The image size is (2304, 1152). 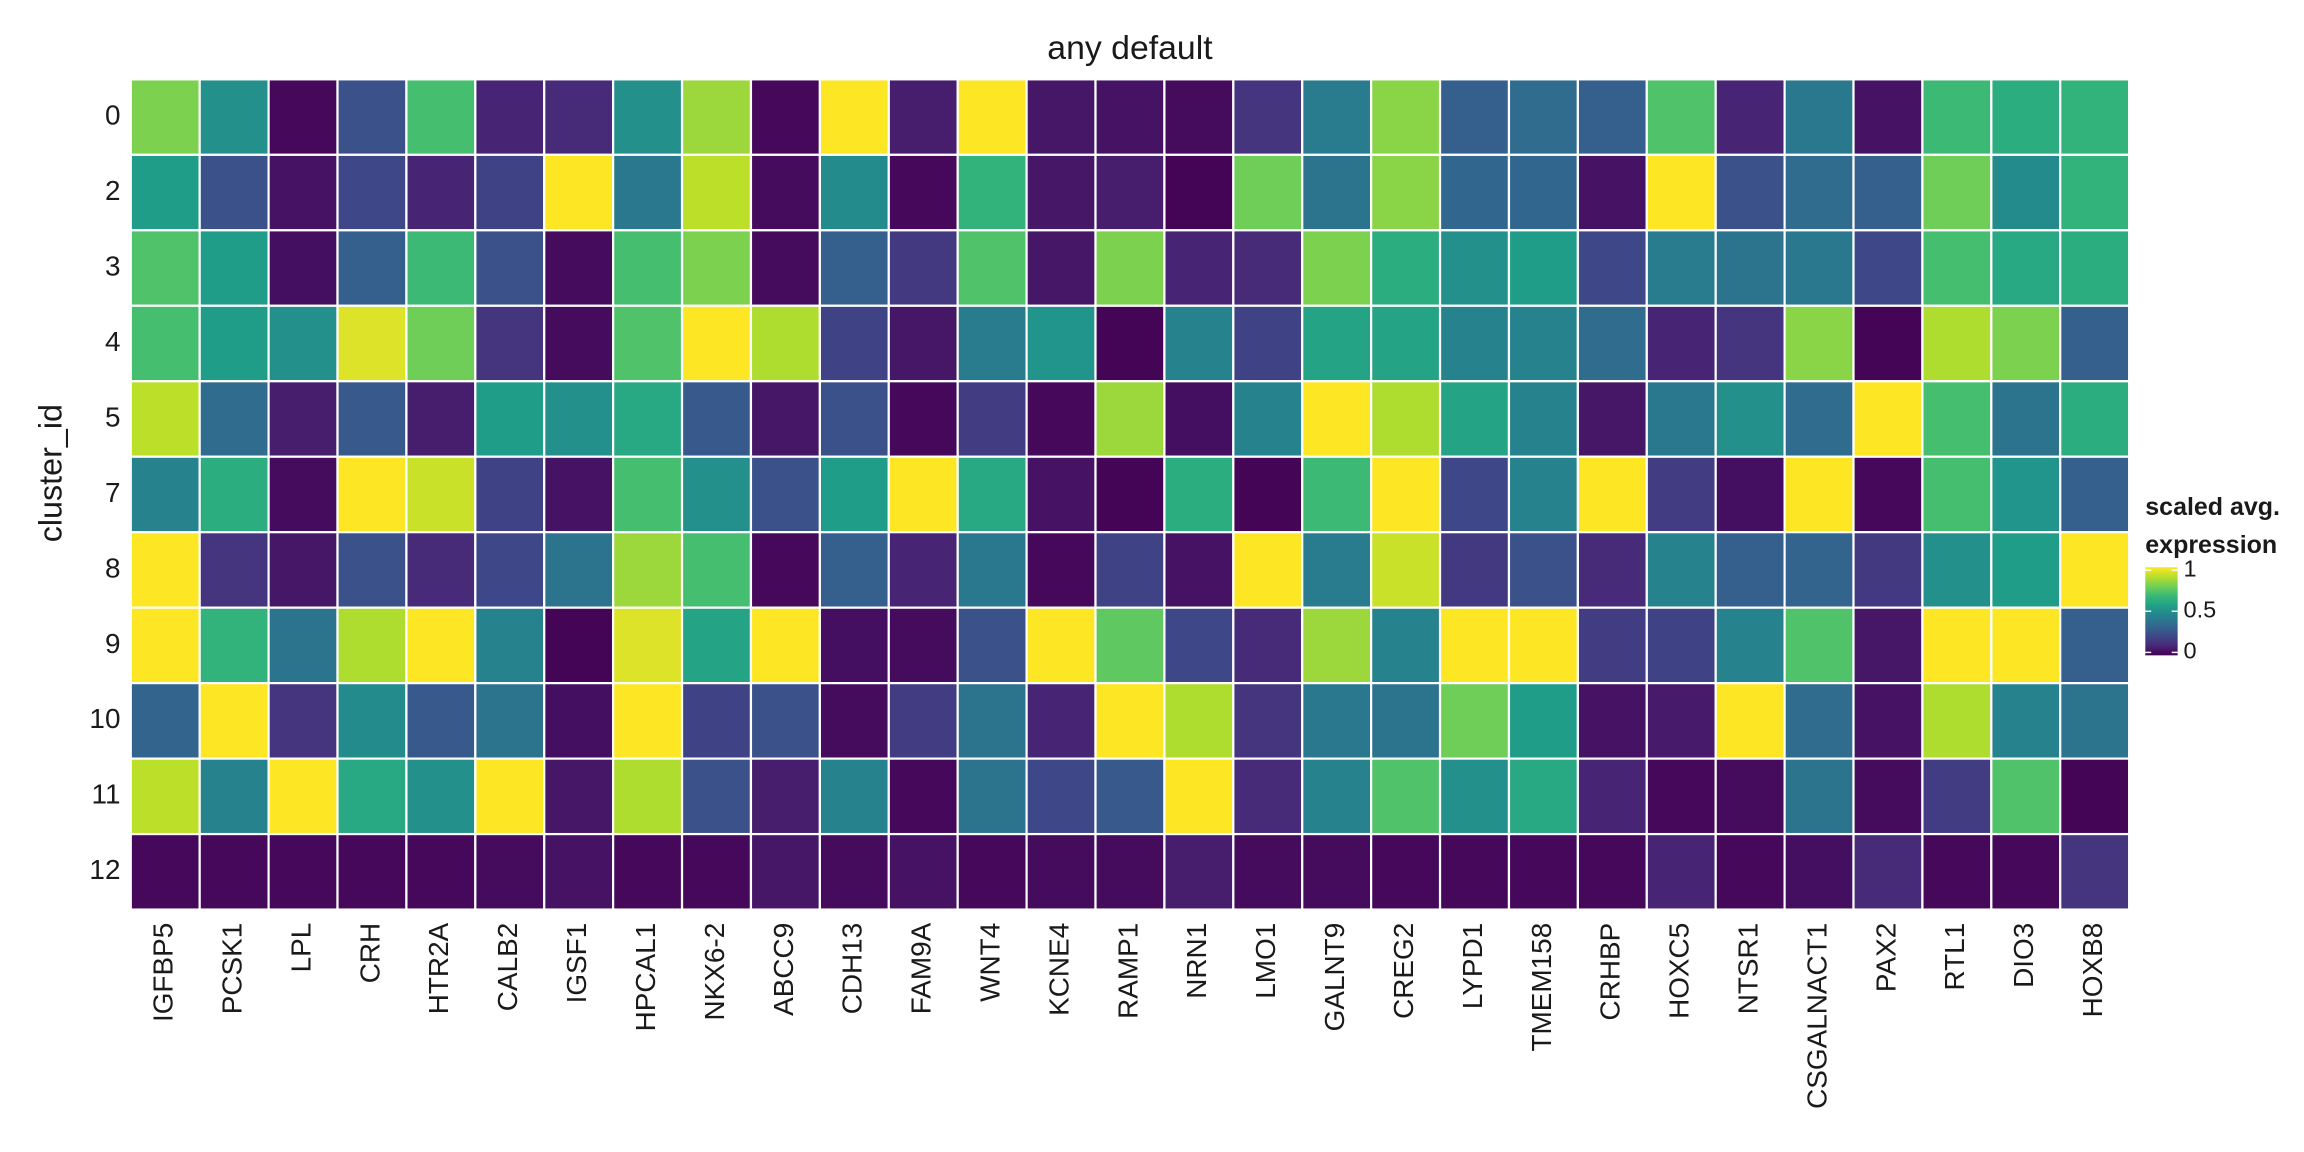 What do you see at coordinates (2023, 955) in the screenshot?
I see `x-tick-label: DIO3` at bounding box center [2023, 955].